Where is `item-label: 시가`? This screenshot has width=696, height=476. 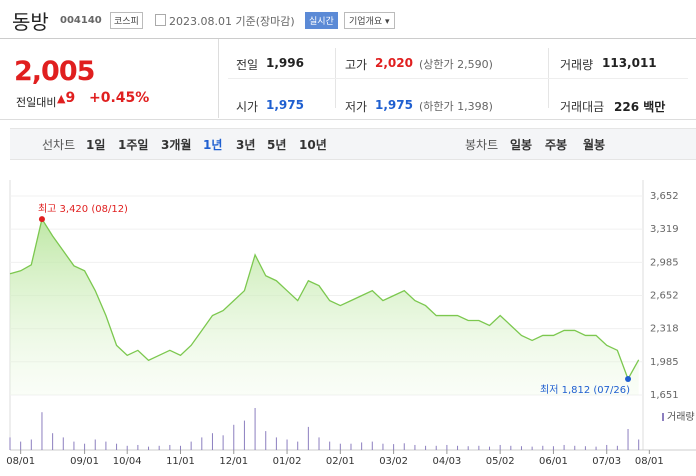
item-label: 시가 is located at coordinates (247, 107).